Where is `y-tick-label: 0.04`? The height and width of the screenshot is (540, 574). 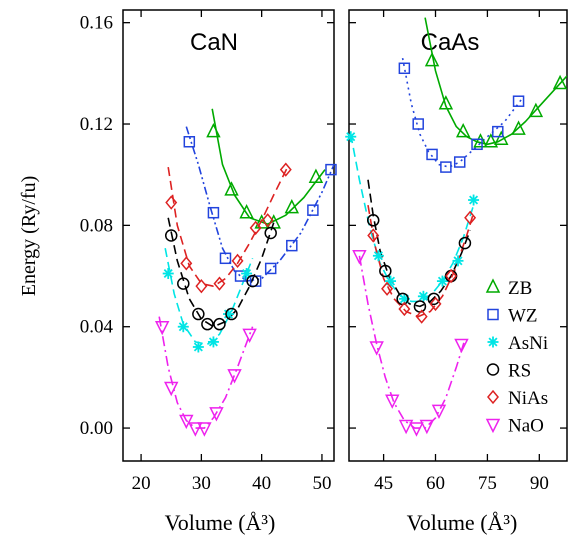 y-tick-label: 0.04 is located at coordinates (97, 327).